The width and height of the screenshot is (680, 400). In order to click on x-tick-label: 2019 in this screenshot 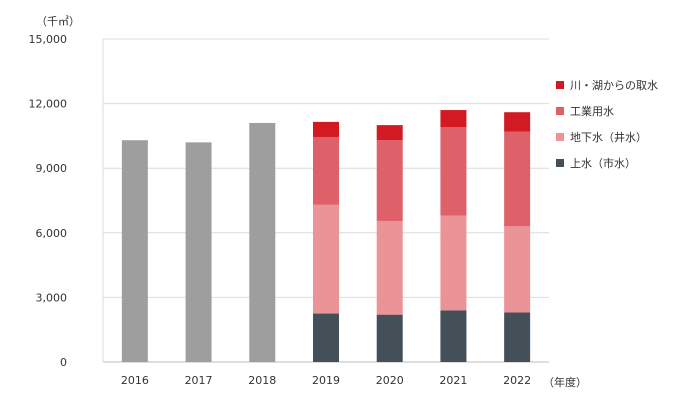, I will do `click(326, 380)`.